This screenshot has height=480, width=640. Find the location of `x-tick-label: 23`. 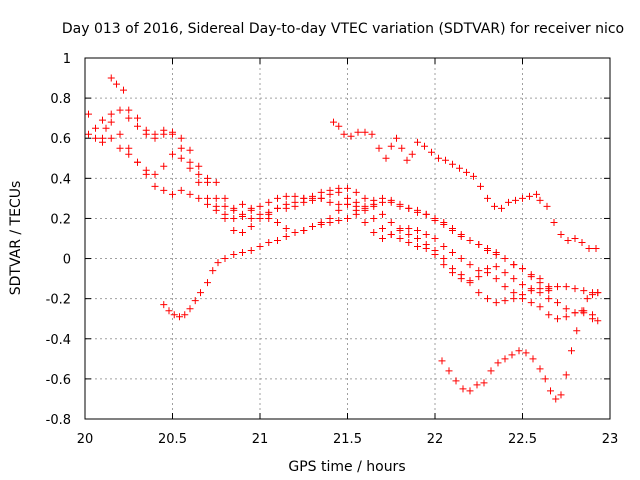

x-tick-label: 23 is located at coordinates (610, 439).